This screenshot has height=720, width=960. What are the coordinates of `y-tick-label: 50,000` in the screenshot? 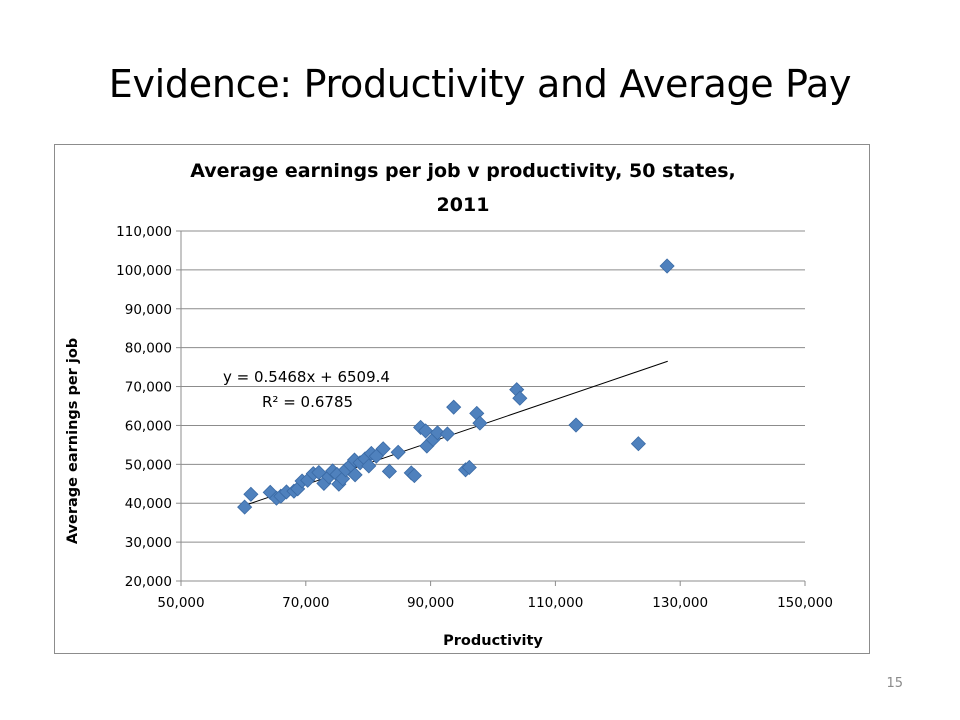 It's located at (148, 465).